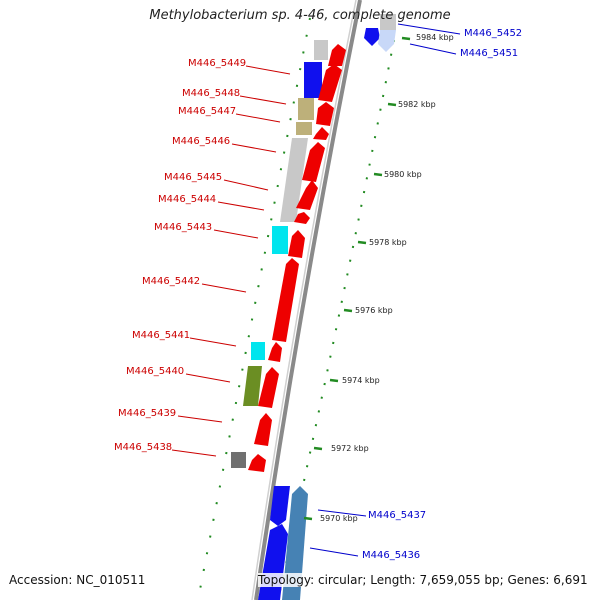 The image size is (600, 600). What do you see at coordinates (207, 111) in the screenshot?
I see `gene-label-m446-5447: M446_5447` at bounding box center [207, 111].